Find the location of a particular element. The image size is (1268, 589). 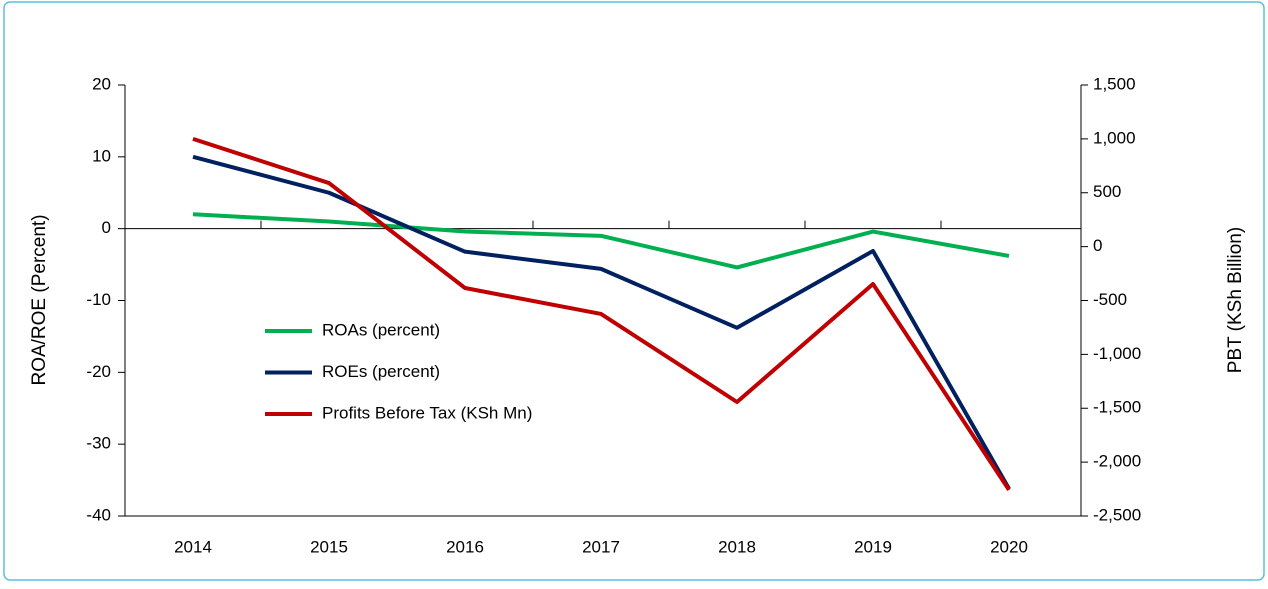

y2-axis-title: PBT (KSh Billion) is located at coordinates (1235, 300).